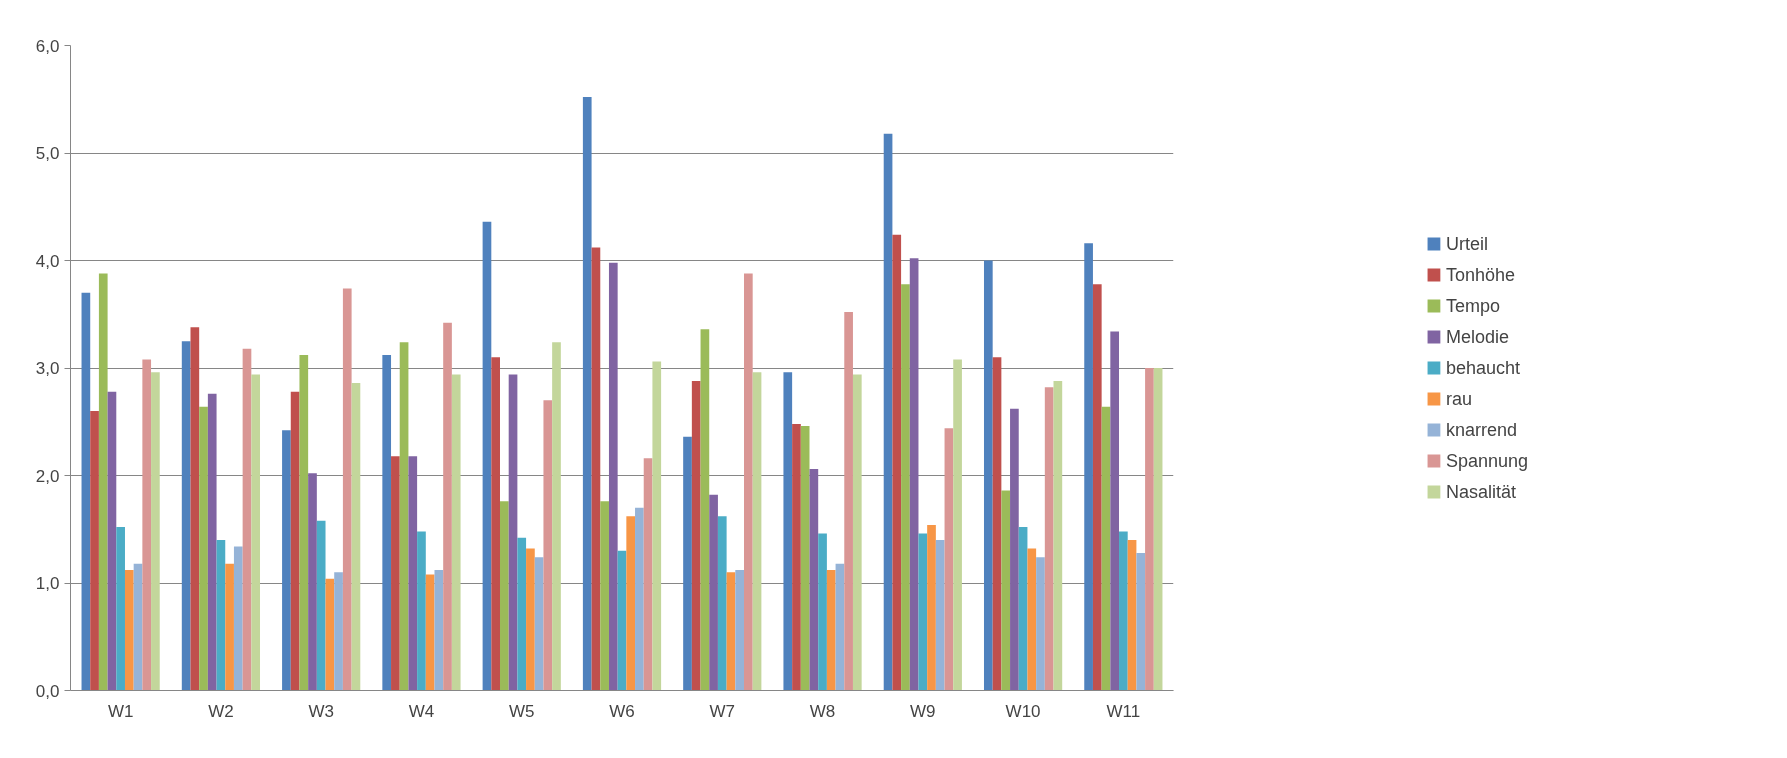 This screenshot has width=1787, height=758. I want to click on x-tick-label: W5, so click(521, 711).